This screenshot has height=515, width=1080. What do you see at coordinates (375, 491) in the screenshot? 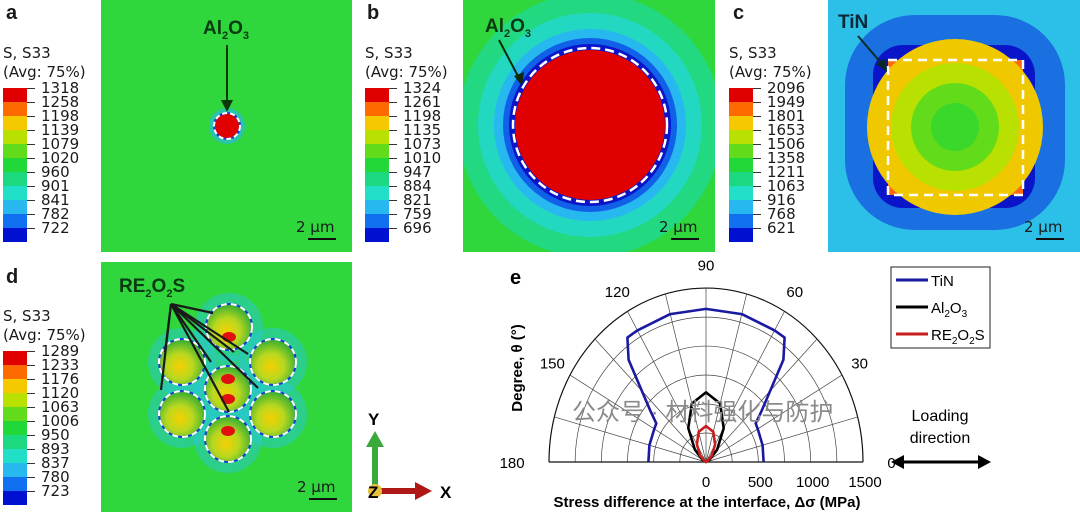
I see `z-axis-dot` at bounding box center [375, 491].